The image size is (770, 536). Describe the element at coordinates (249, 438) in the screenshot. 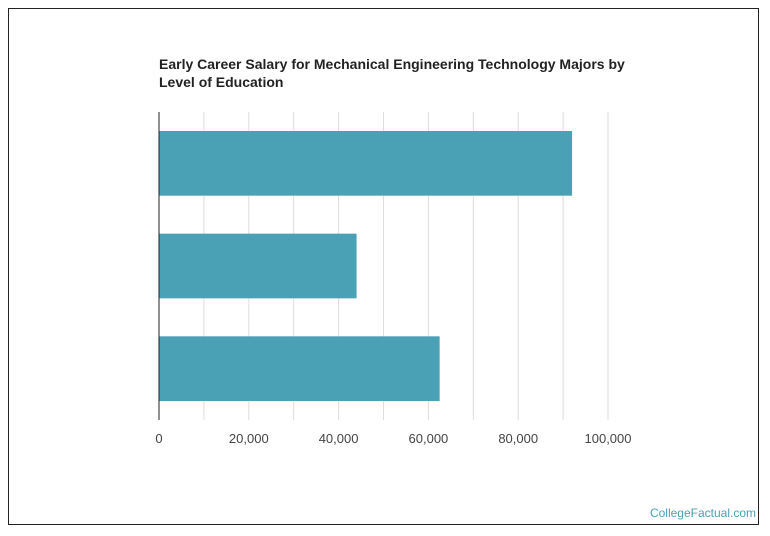

I see `x-tick-label: 20,000` at that location.